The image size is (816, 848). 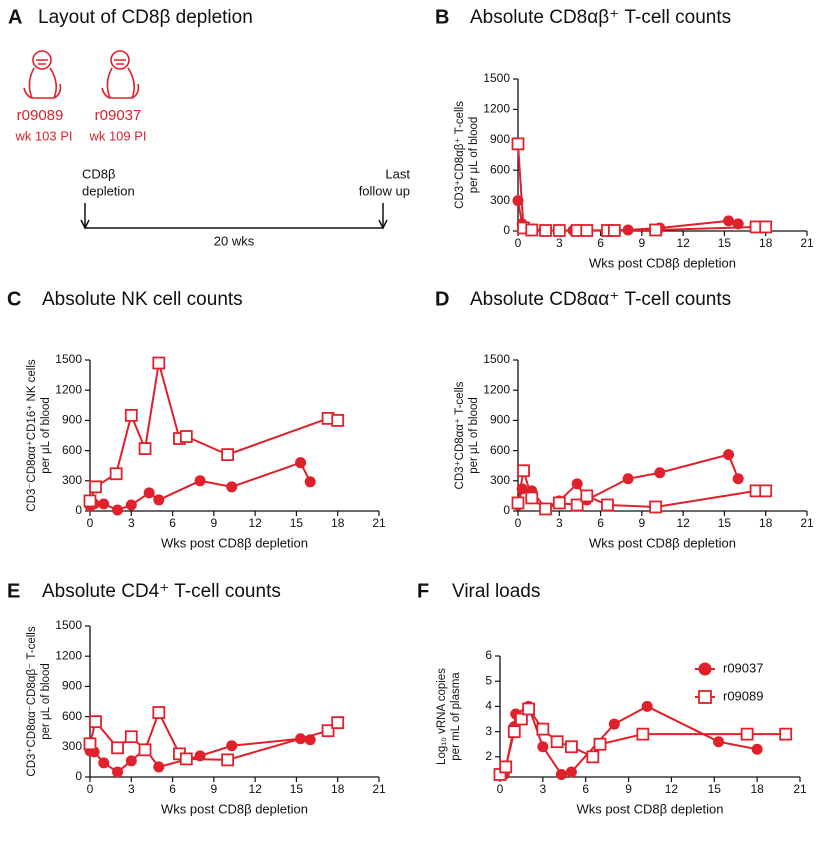 I want to click on animal-id: r09037, so click(x=118, y=115).